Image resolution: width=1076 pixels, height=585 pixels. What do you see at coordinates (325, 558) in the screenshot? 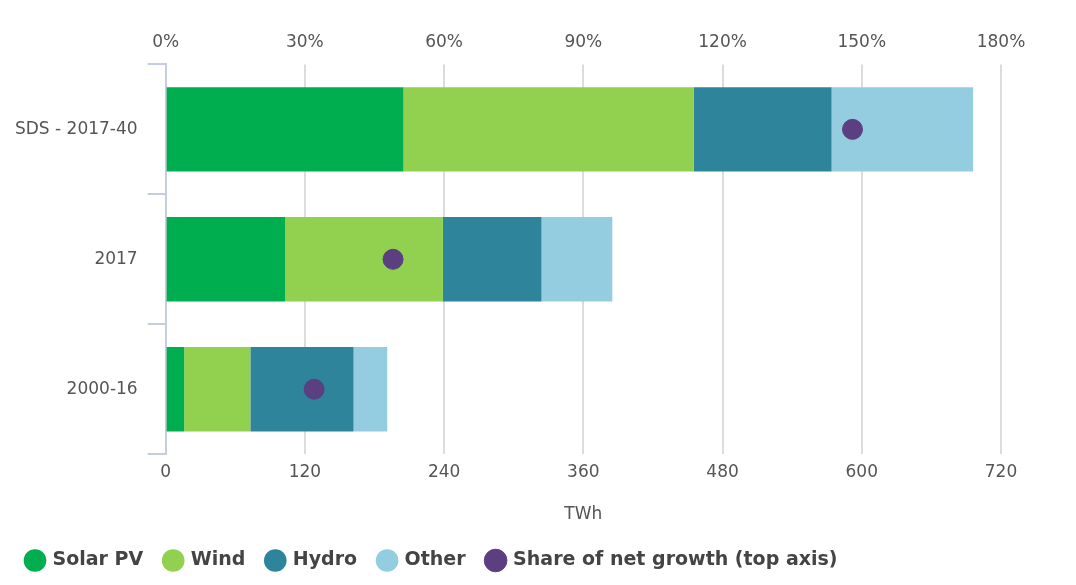
I see `legend-label: Hydro` at bounding box center [325, 558].